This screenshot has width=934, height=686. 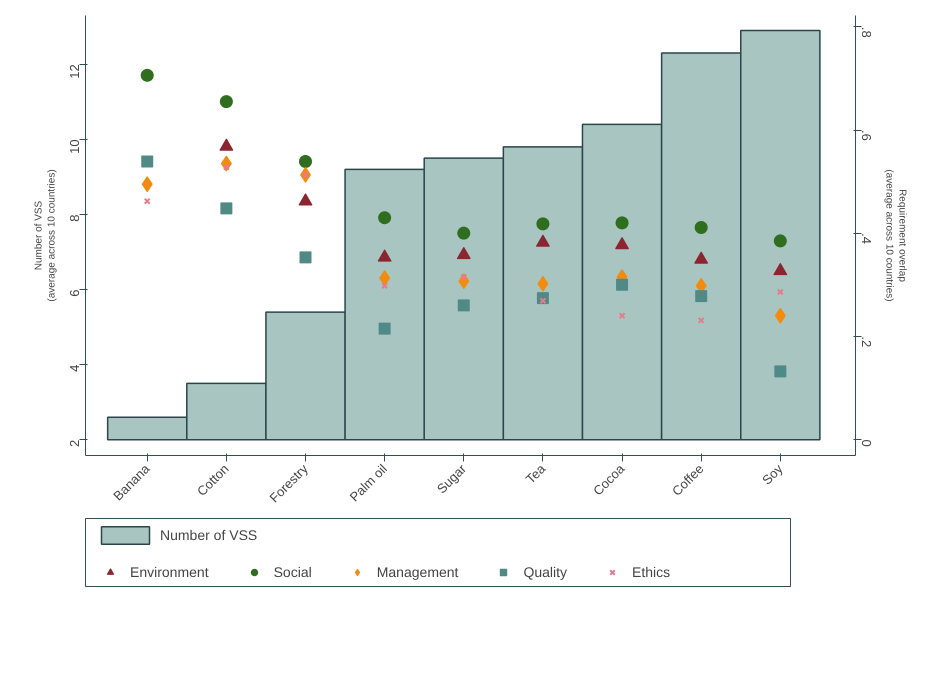 What do you see at coordinates (417, 572) in the screenshot?
I see `legend-label: Management` at bounding box center [417, 572].